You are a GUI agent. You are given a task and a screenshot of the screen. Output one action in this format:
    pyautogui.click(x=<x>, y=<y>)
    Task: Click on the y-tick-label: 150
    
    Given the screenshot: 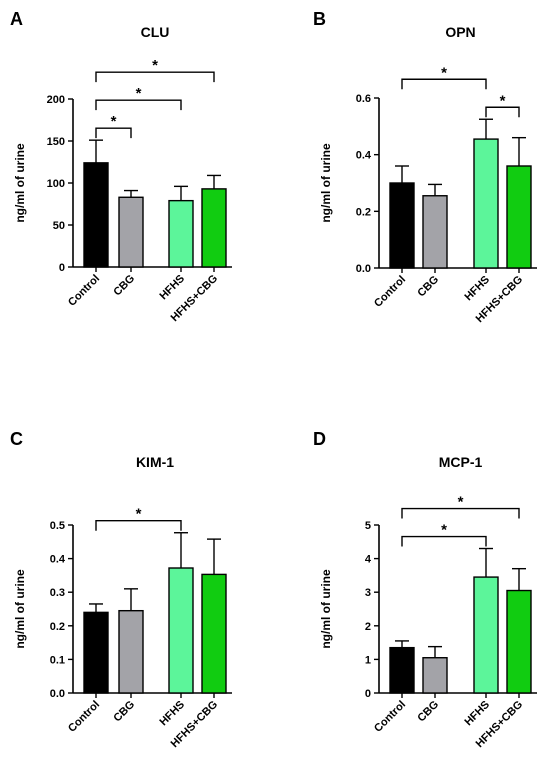 What is the action you would take?
    pyautogui.click(x=56, y=142)
    